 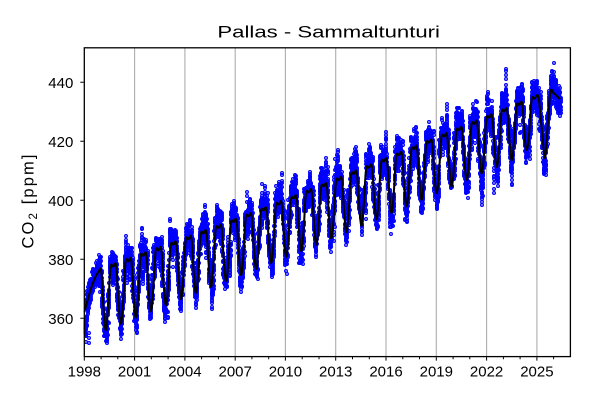 What do you see at coordinates (84, 372) in the screenshot?
I see `svg-text: 1998` at bounding box center [84, 372].